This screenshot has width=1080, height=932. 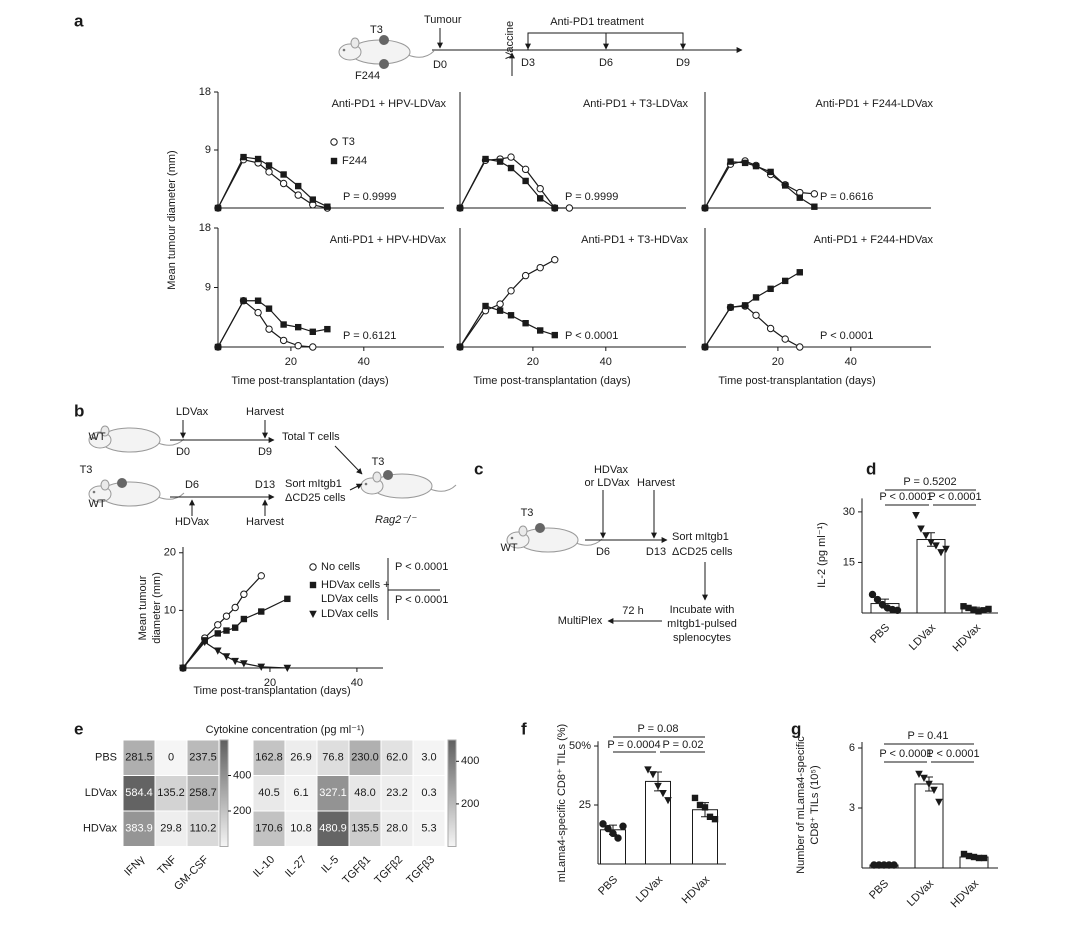 What do you see at coordinates (269, 758) in the screenshot?
I see `cell-label: 162.8` at bounding box center [269, 758].